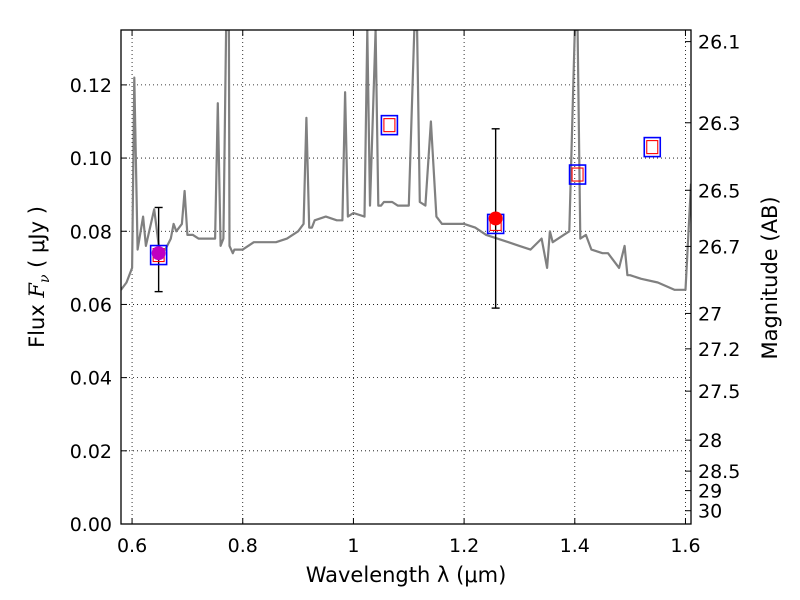 The image size is (800, 600). I want to click on observed-2-point, so click(495, 218).